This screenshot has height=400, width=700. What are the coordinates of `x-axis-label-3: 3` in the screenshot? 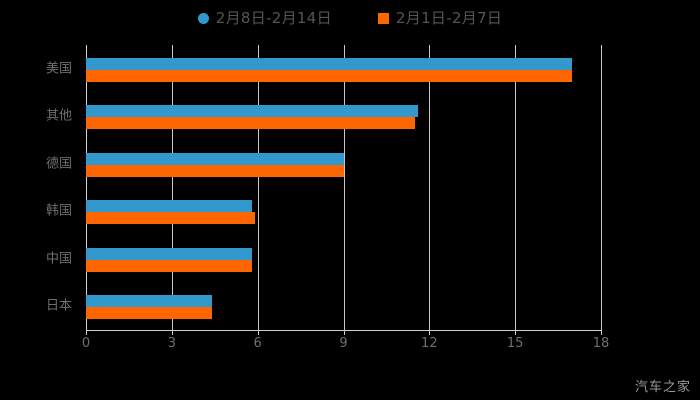 It's located at (171, 343).